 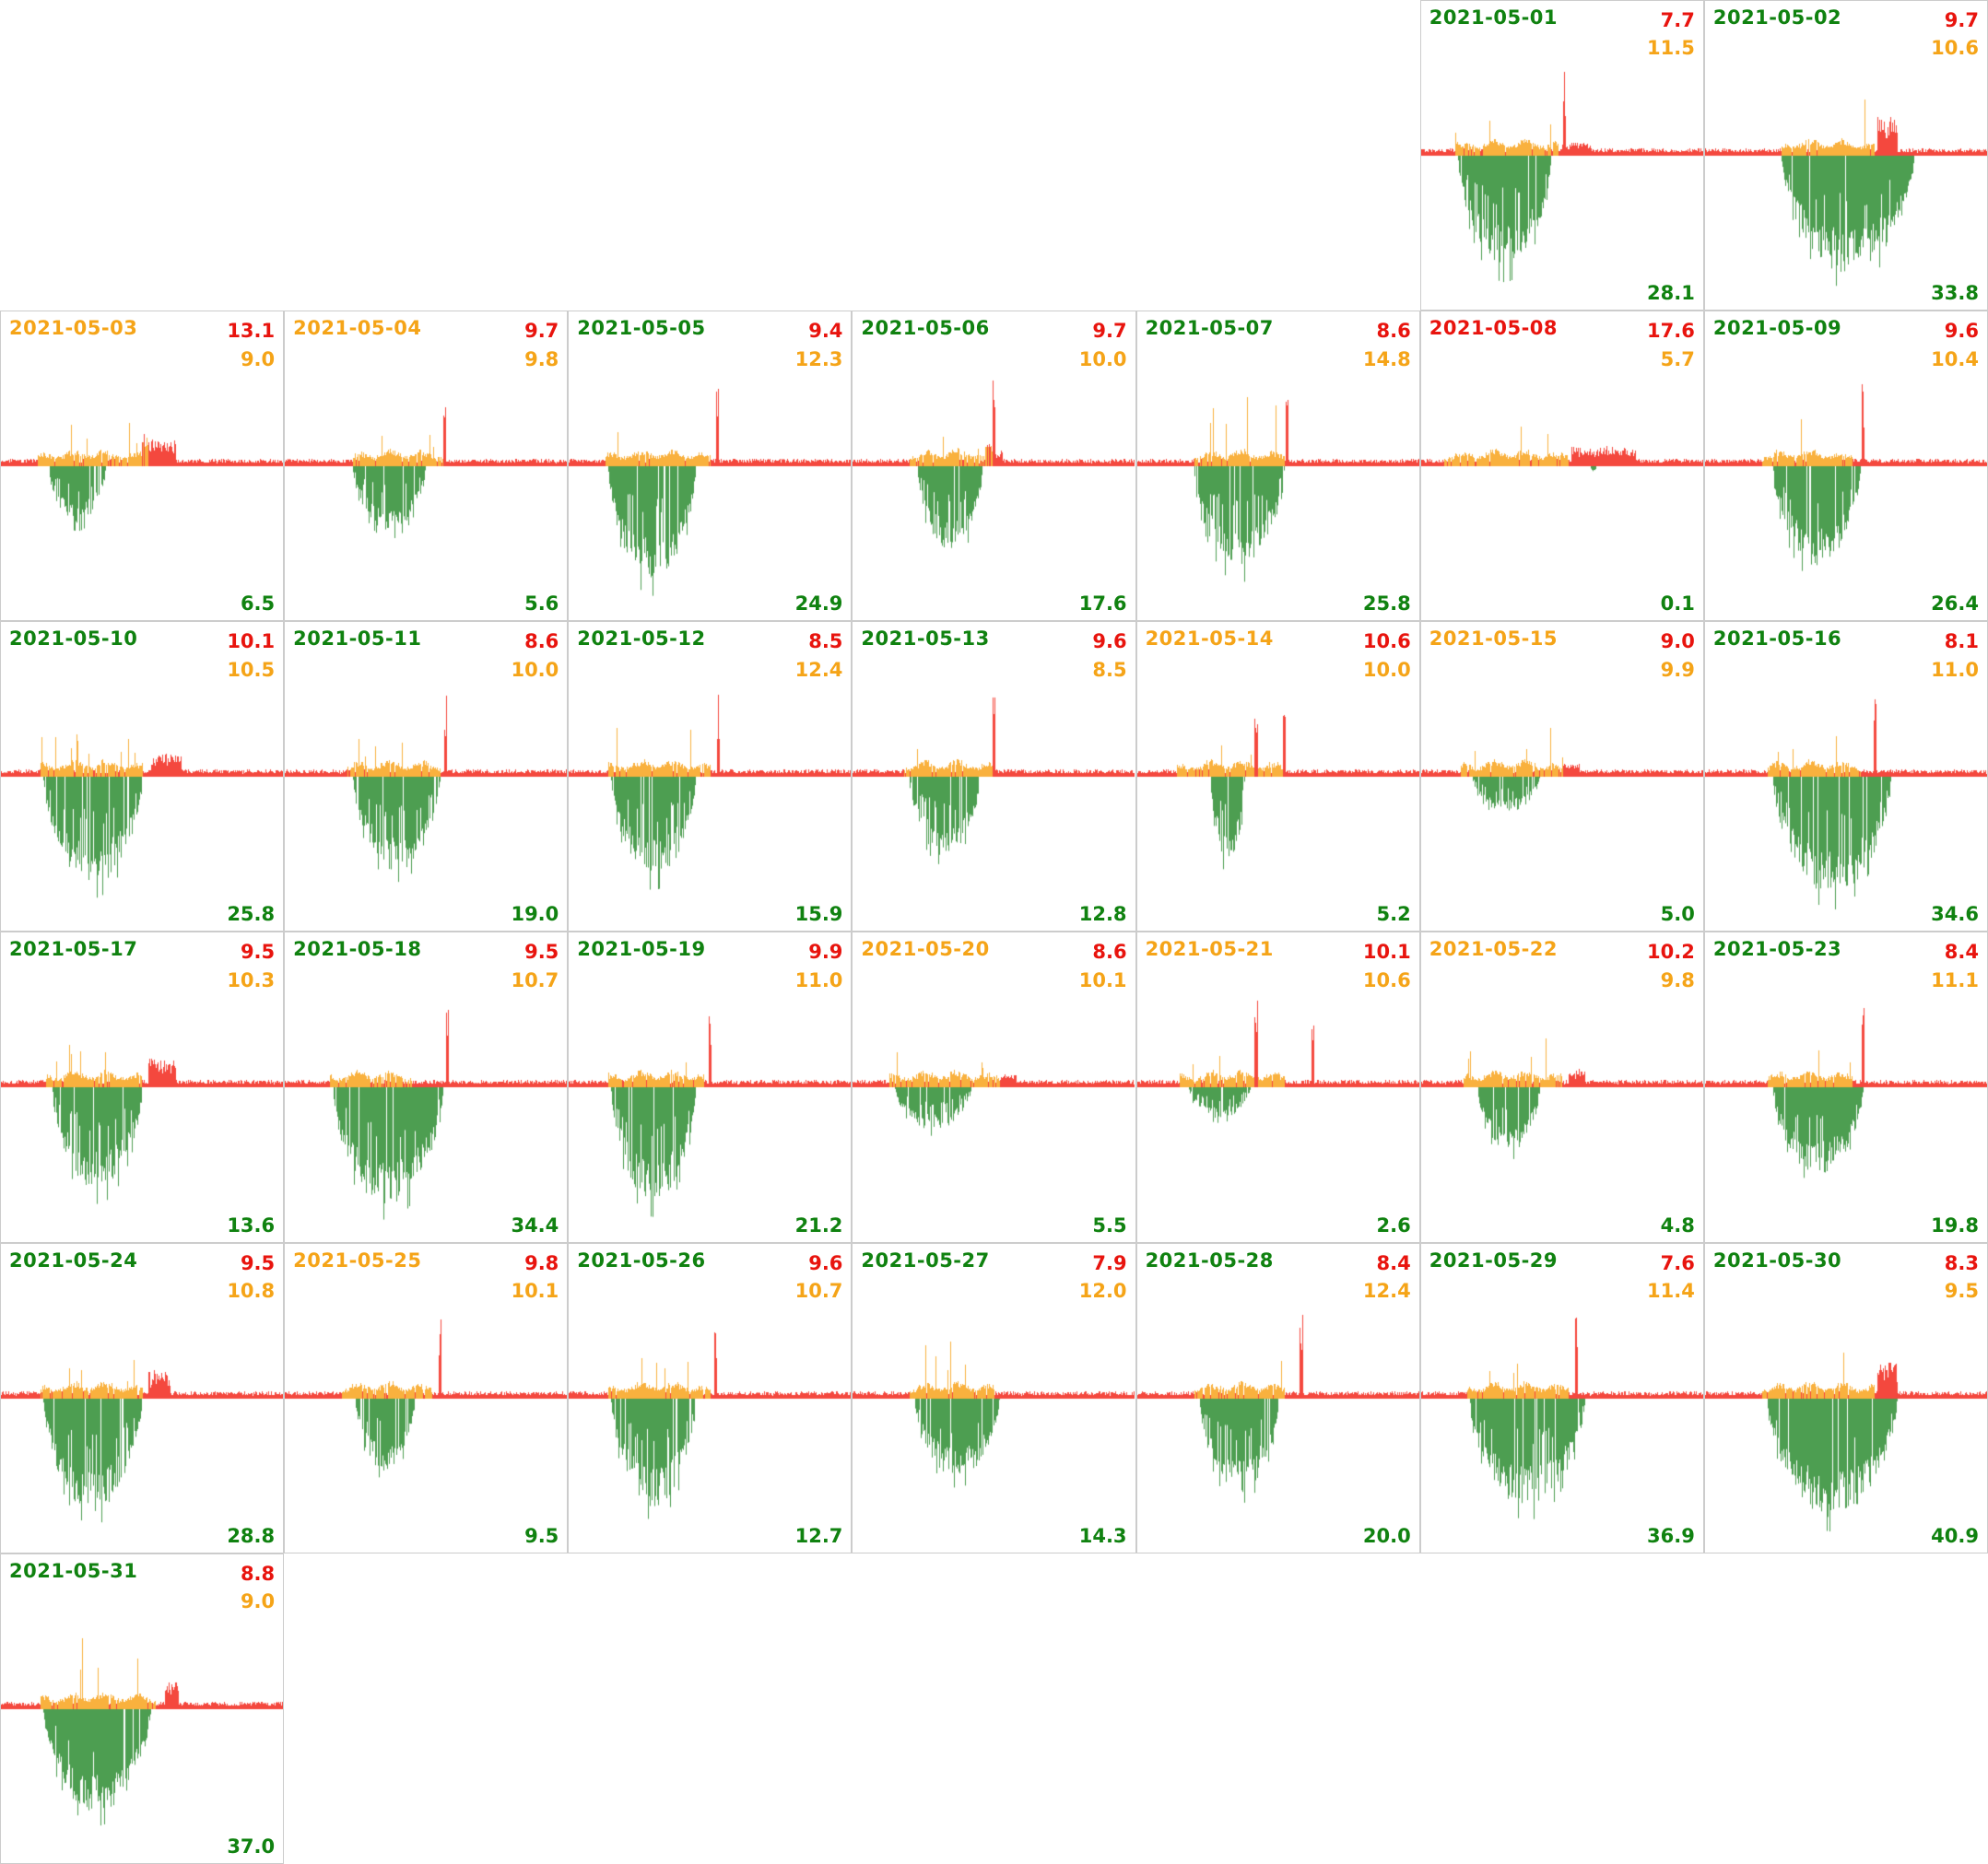 I want to click on panel-top-values: 10.6 10.0, so click(x=1387, y=655).